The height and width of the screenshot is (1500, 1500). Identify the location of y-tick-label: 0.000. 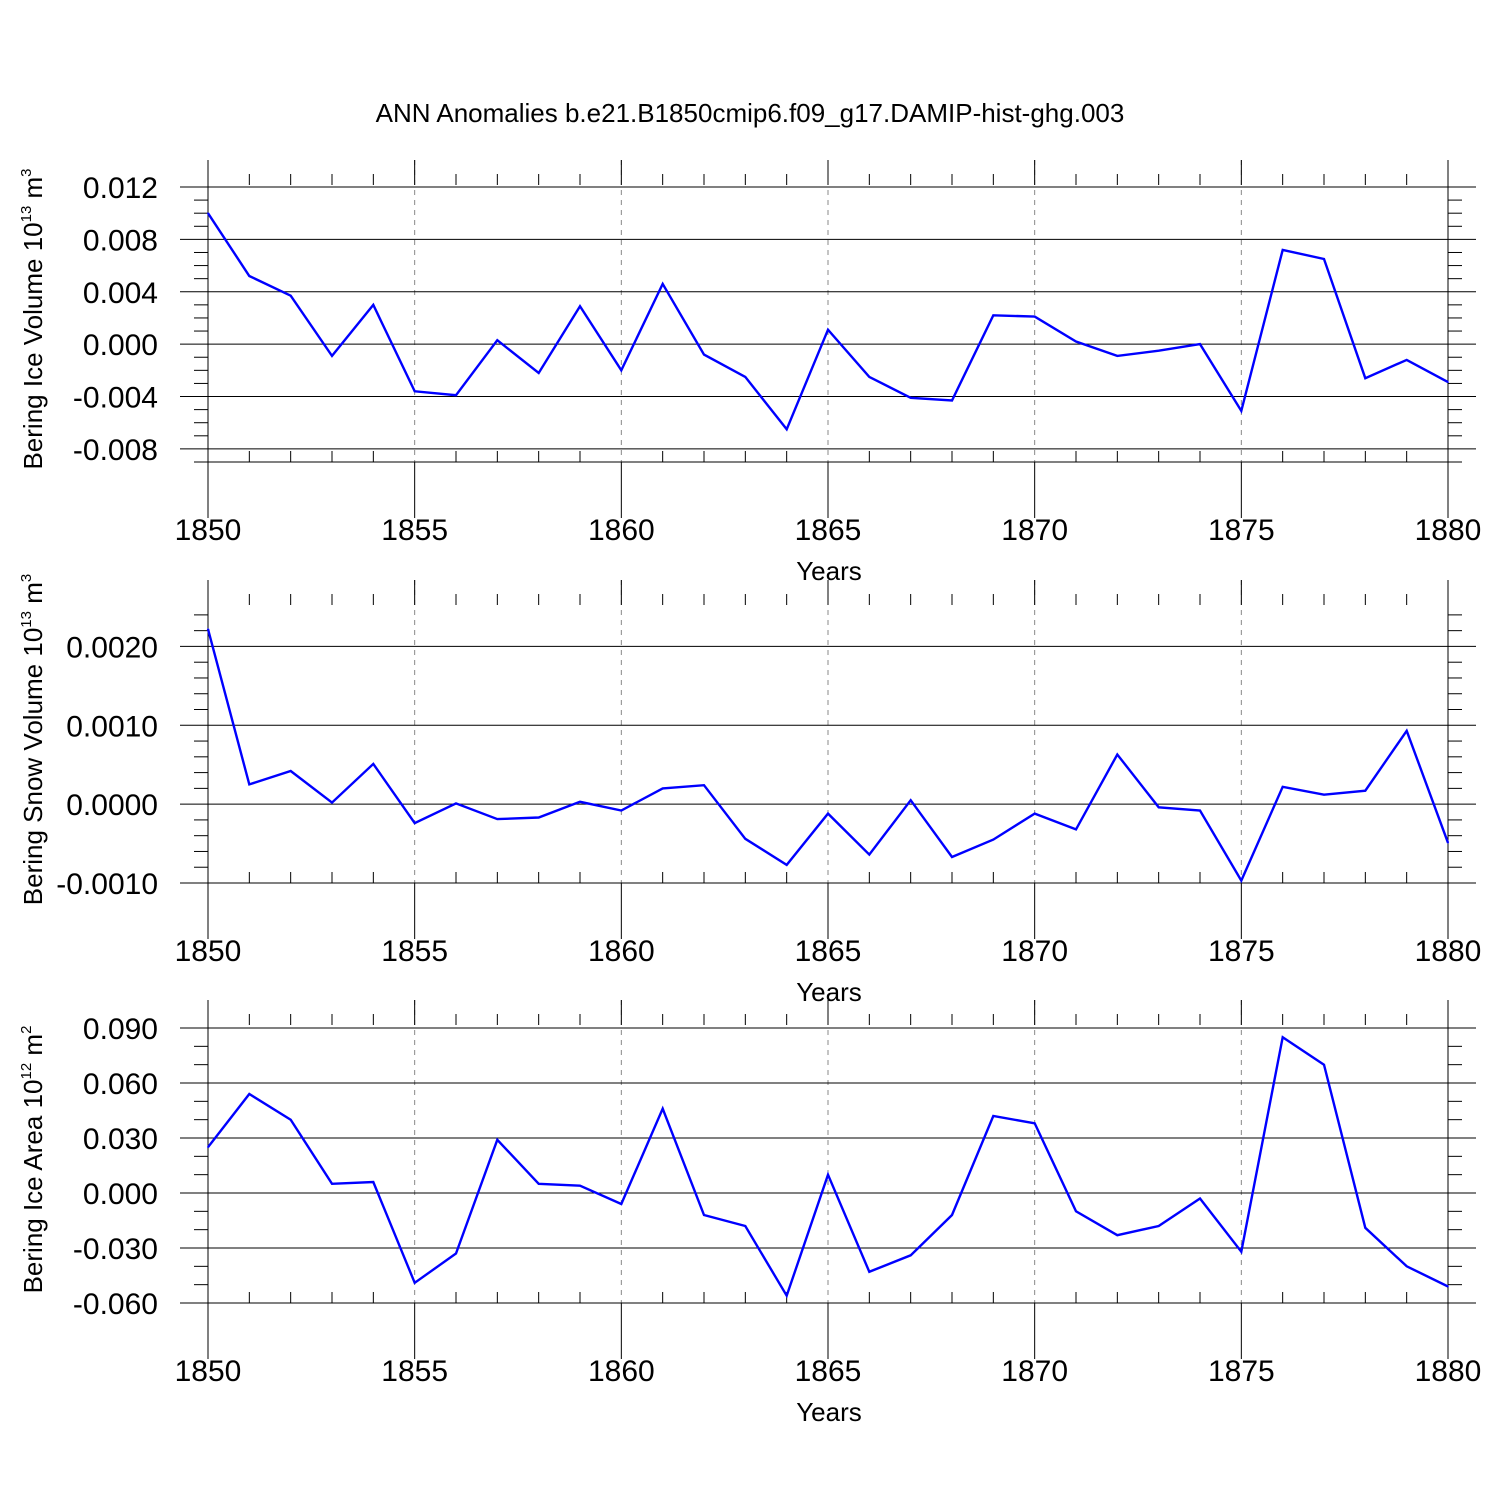
(120, 1194).